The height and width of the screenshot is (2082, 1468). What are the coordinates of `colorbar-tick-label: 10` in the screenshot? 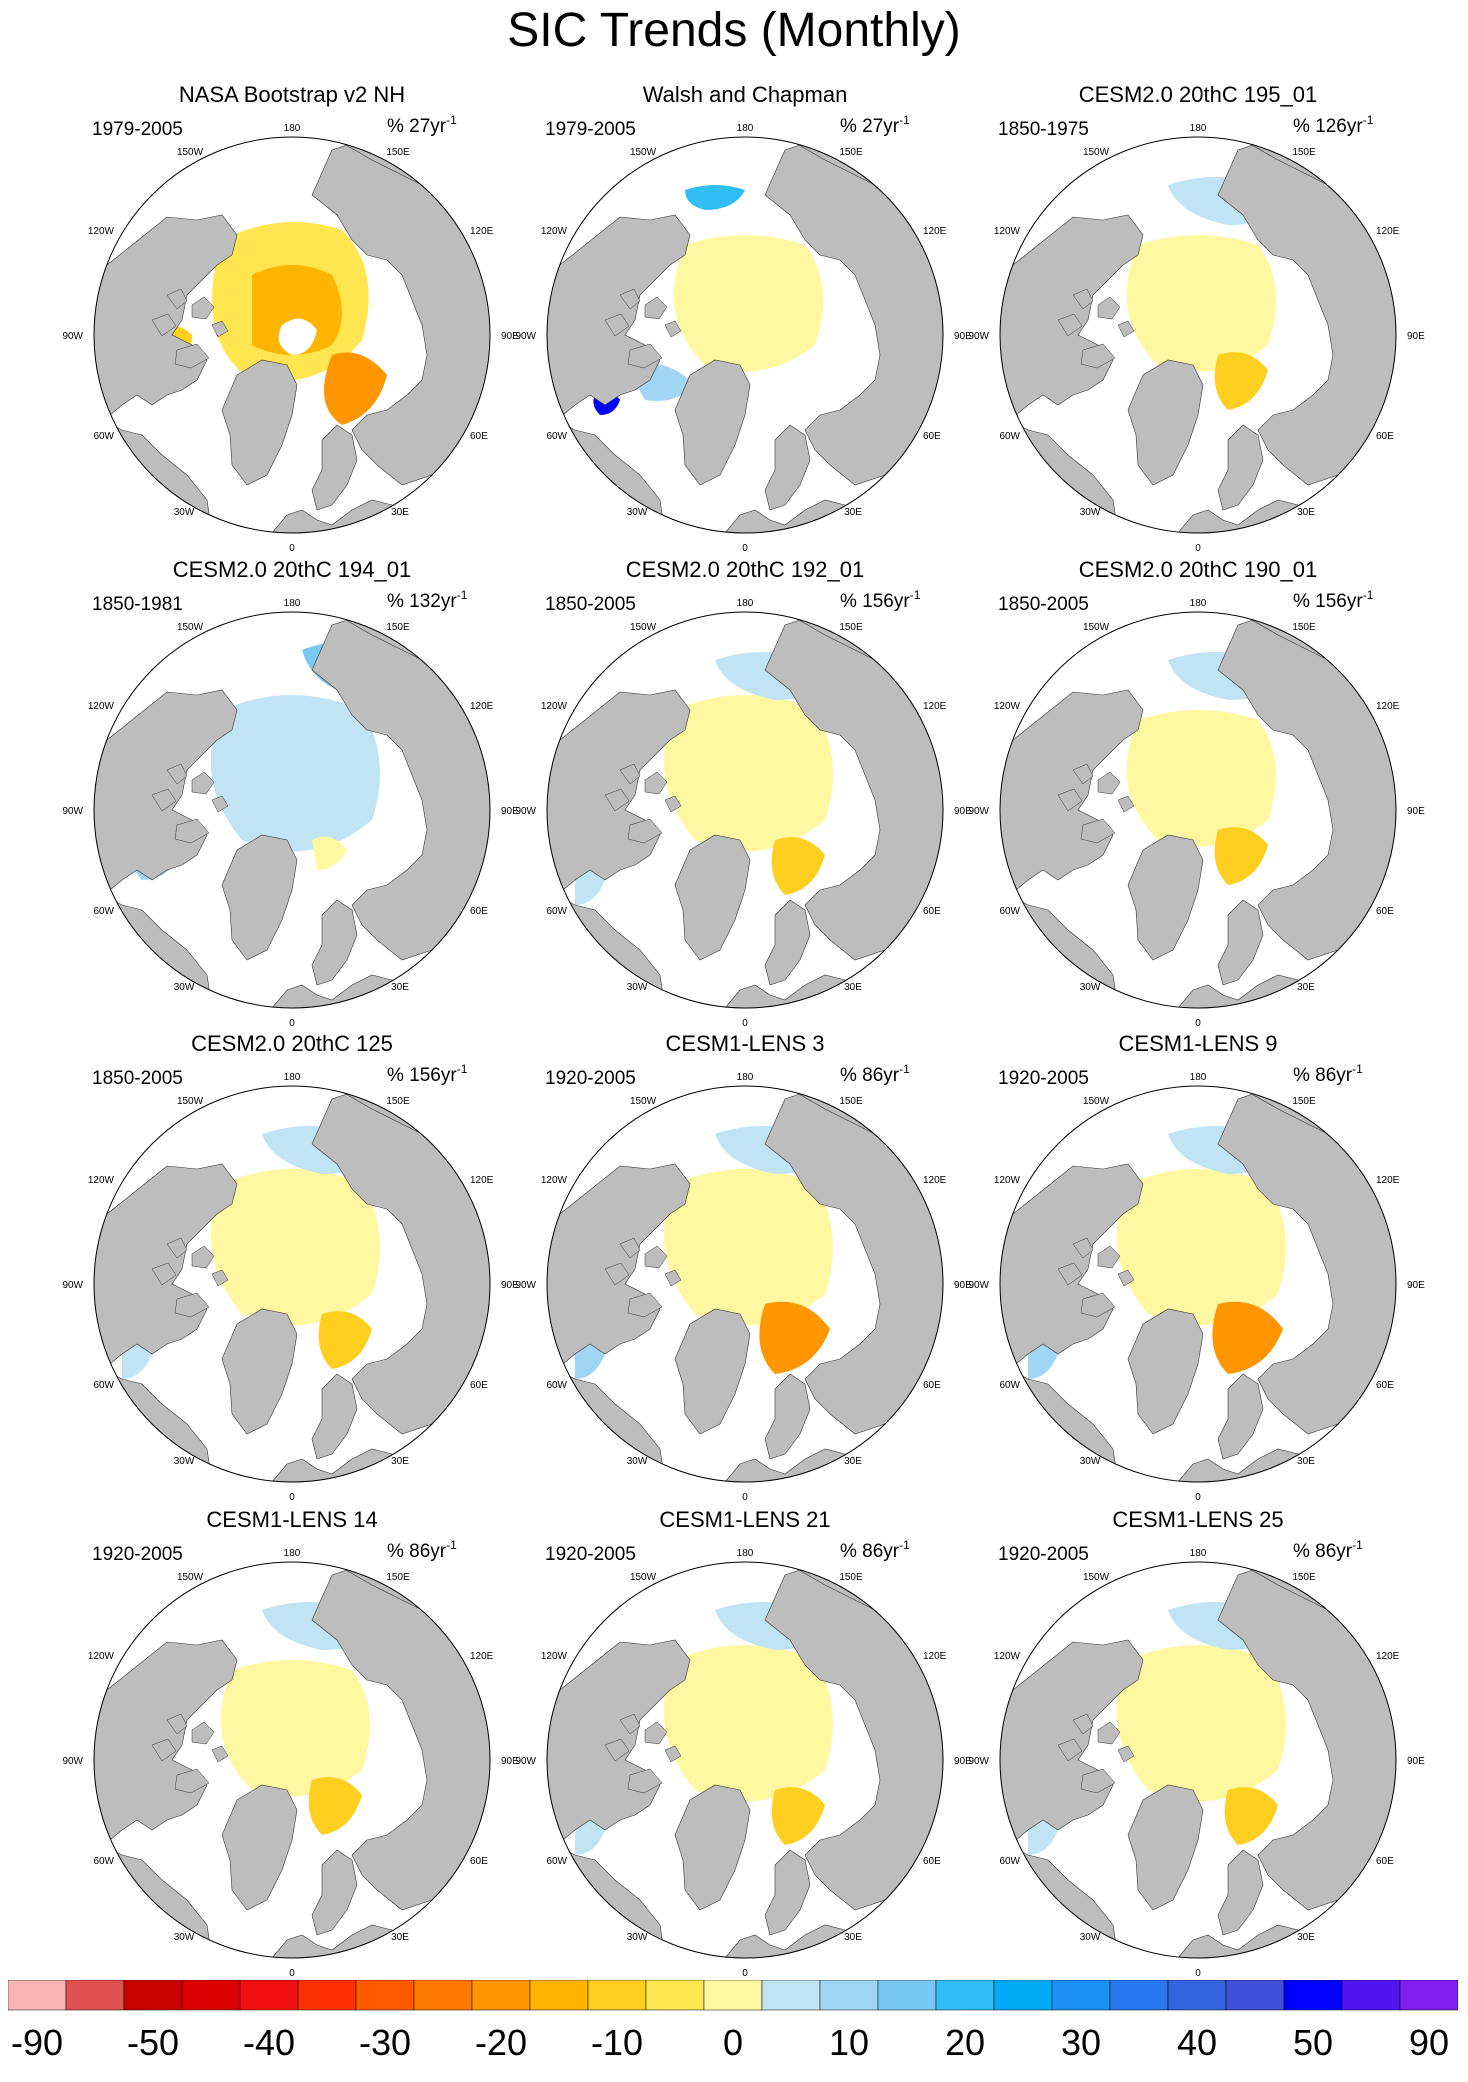 It's located at (849, 2042).